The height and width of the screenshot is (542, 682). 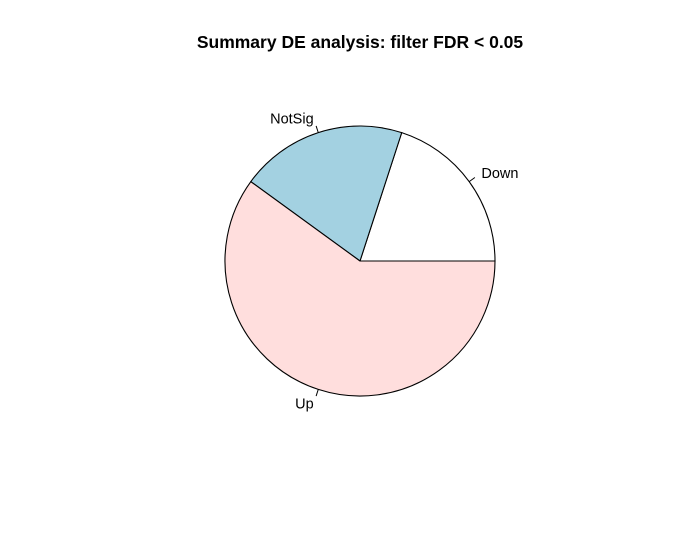 I want to click on pie-label-tick-notsig, so click(x=317, y=129).